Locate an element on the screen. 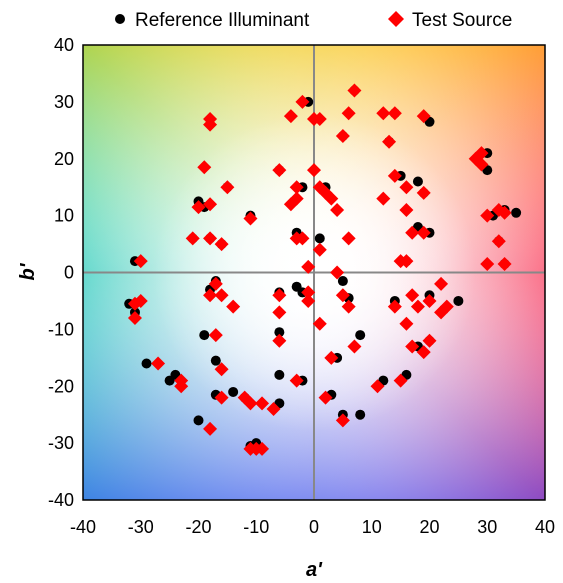  y-tick-label: -10 is located at coordinates (61, 329).